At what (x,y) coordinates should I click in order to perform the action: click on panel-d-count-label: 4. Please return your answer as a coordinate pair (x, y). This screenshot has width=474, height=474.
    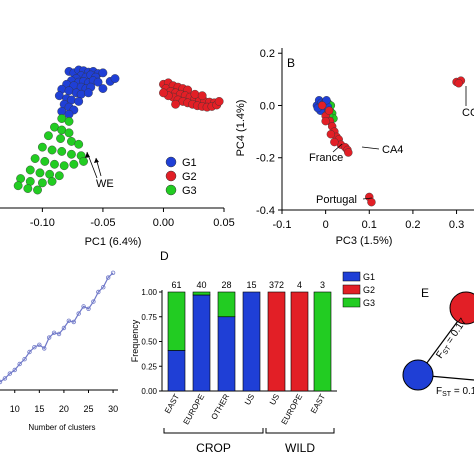
    Looking at the image, I should click on (299, 285).